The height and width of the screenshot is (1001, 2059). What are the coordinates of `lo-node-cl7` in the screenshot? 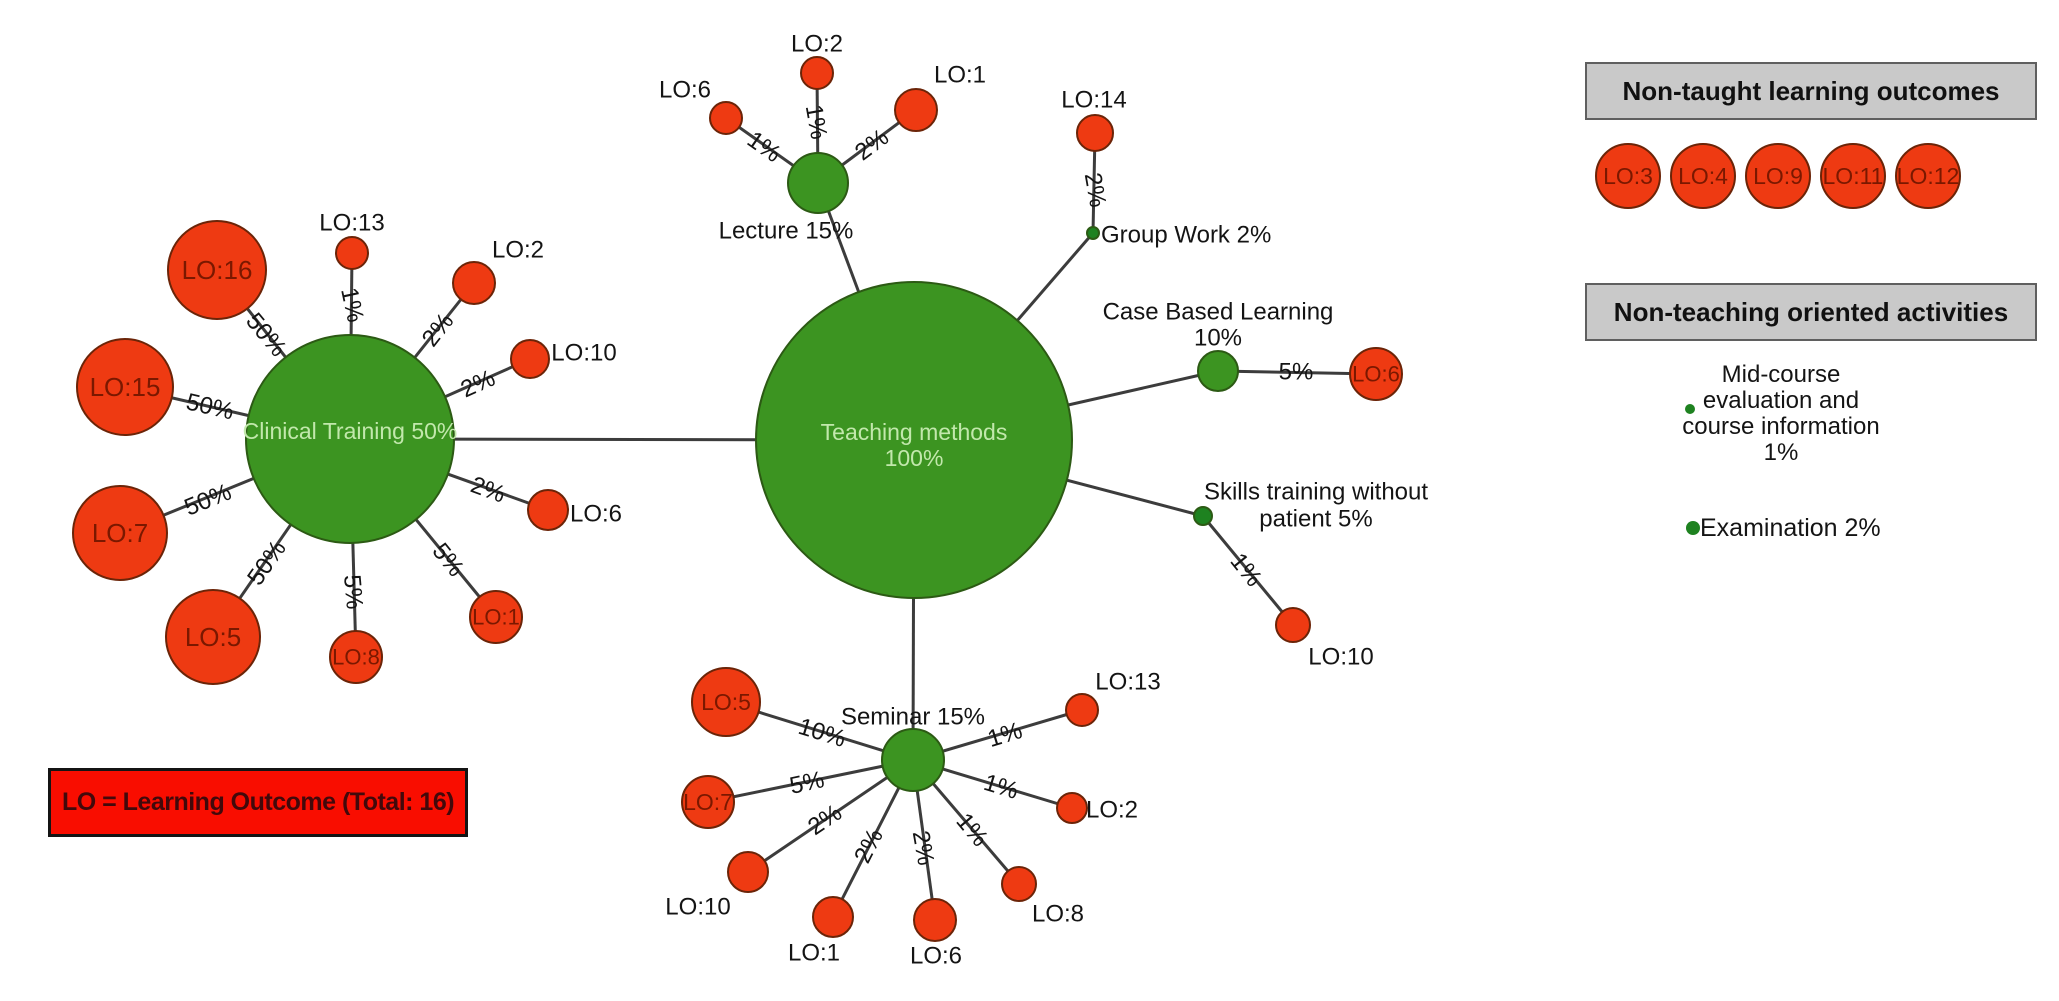 It's located at (120, 533).